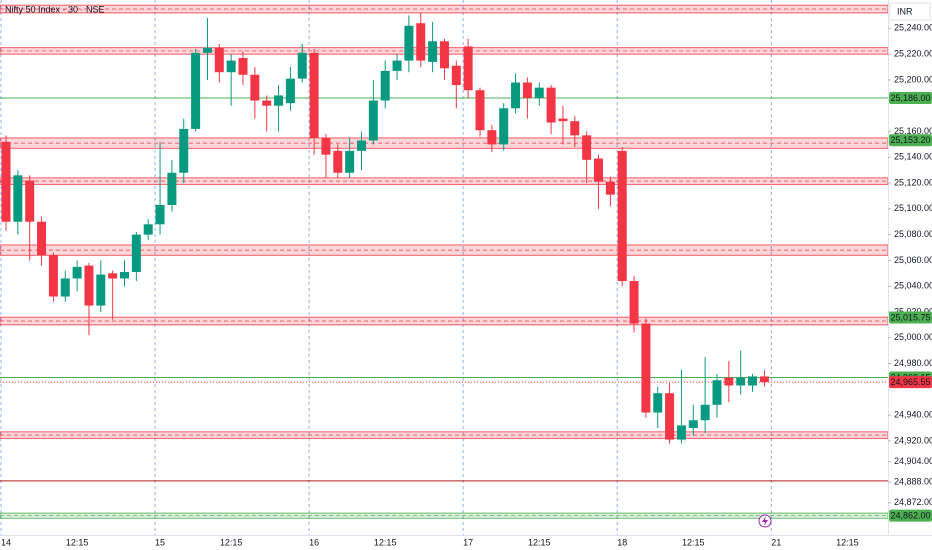  Describe the element at coordinates (765, 521) in the screenshot. I see `event-icon-bolt` at that location.